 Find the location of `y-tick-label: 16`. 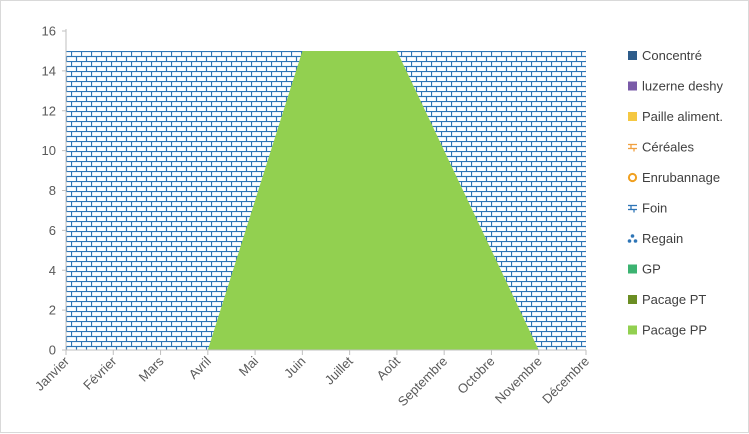

y-tick-label: 16 is located at coordinates (49, 31).